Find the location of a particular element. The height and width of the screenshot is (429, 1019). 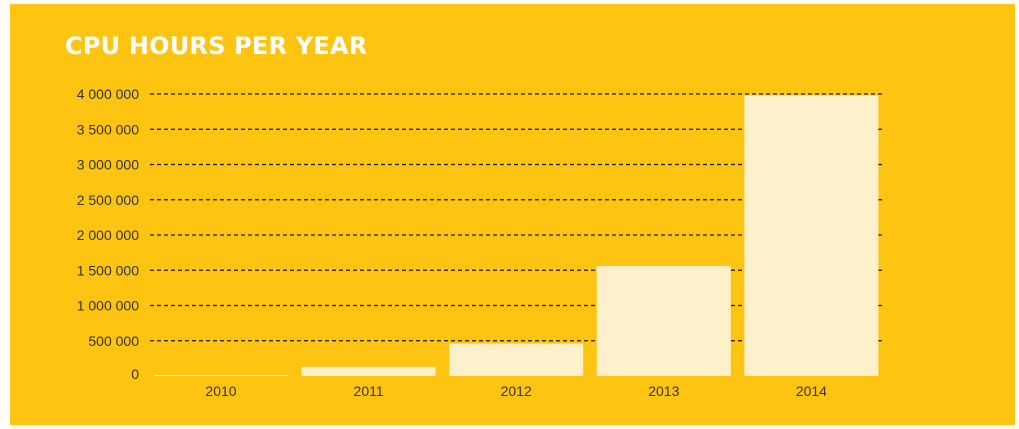

y-tick-label: 2 500 000 is located at coordinates (108, 200).